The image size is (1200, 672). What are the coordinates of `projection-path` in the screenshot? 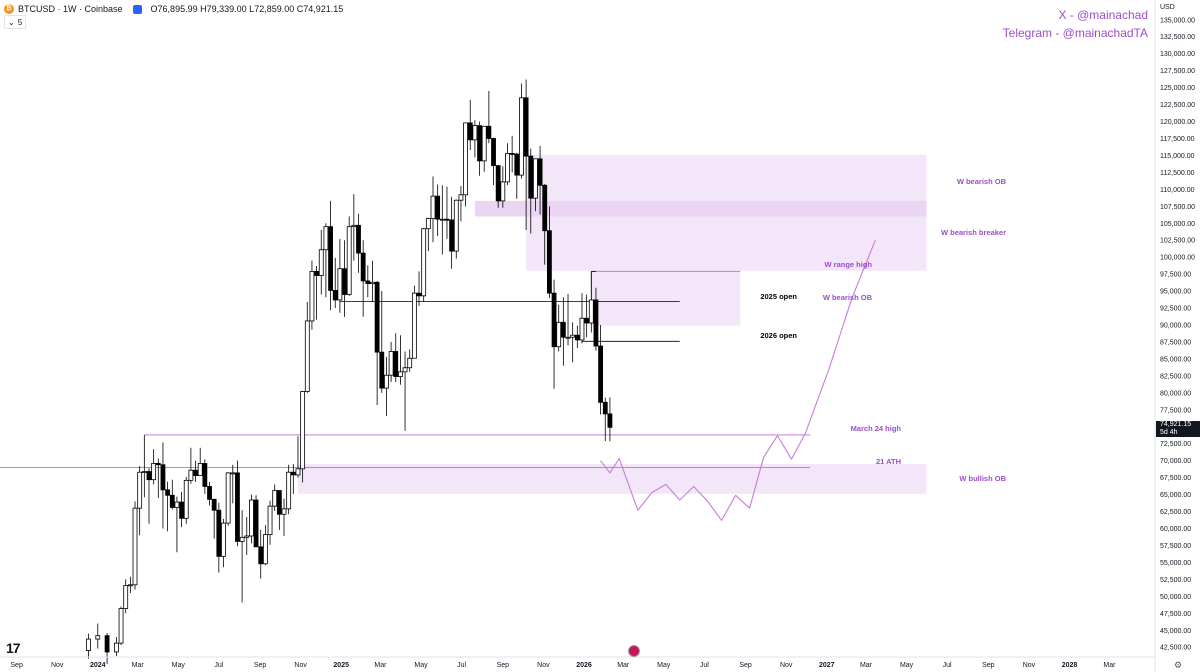 It's located at (738, 380).